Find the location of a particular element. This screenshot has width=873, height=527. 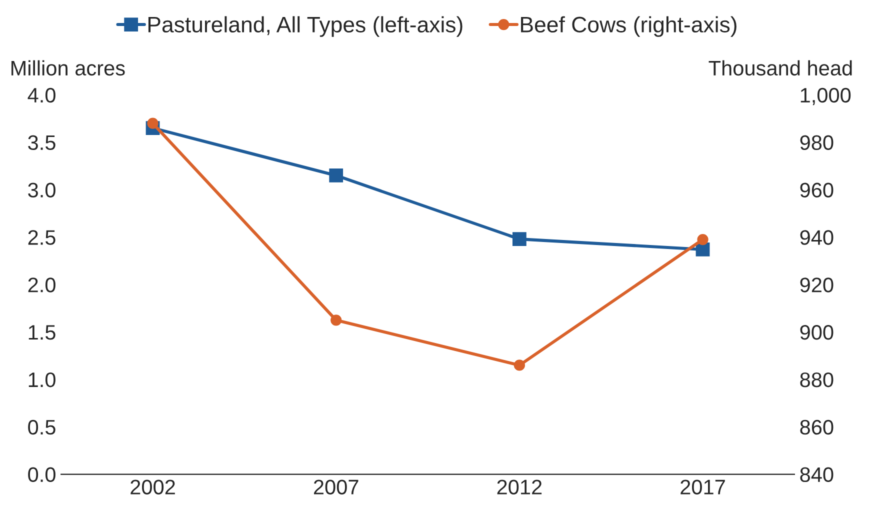

y2-tick-label: 900 is located at coordinates (817, 332).